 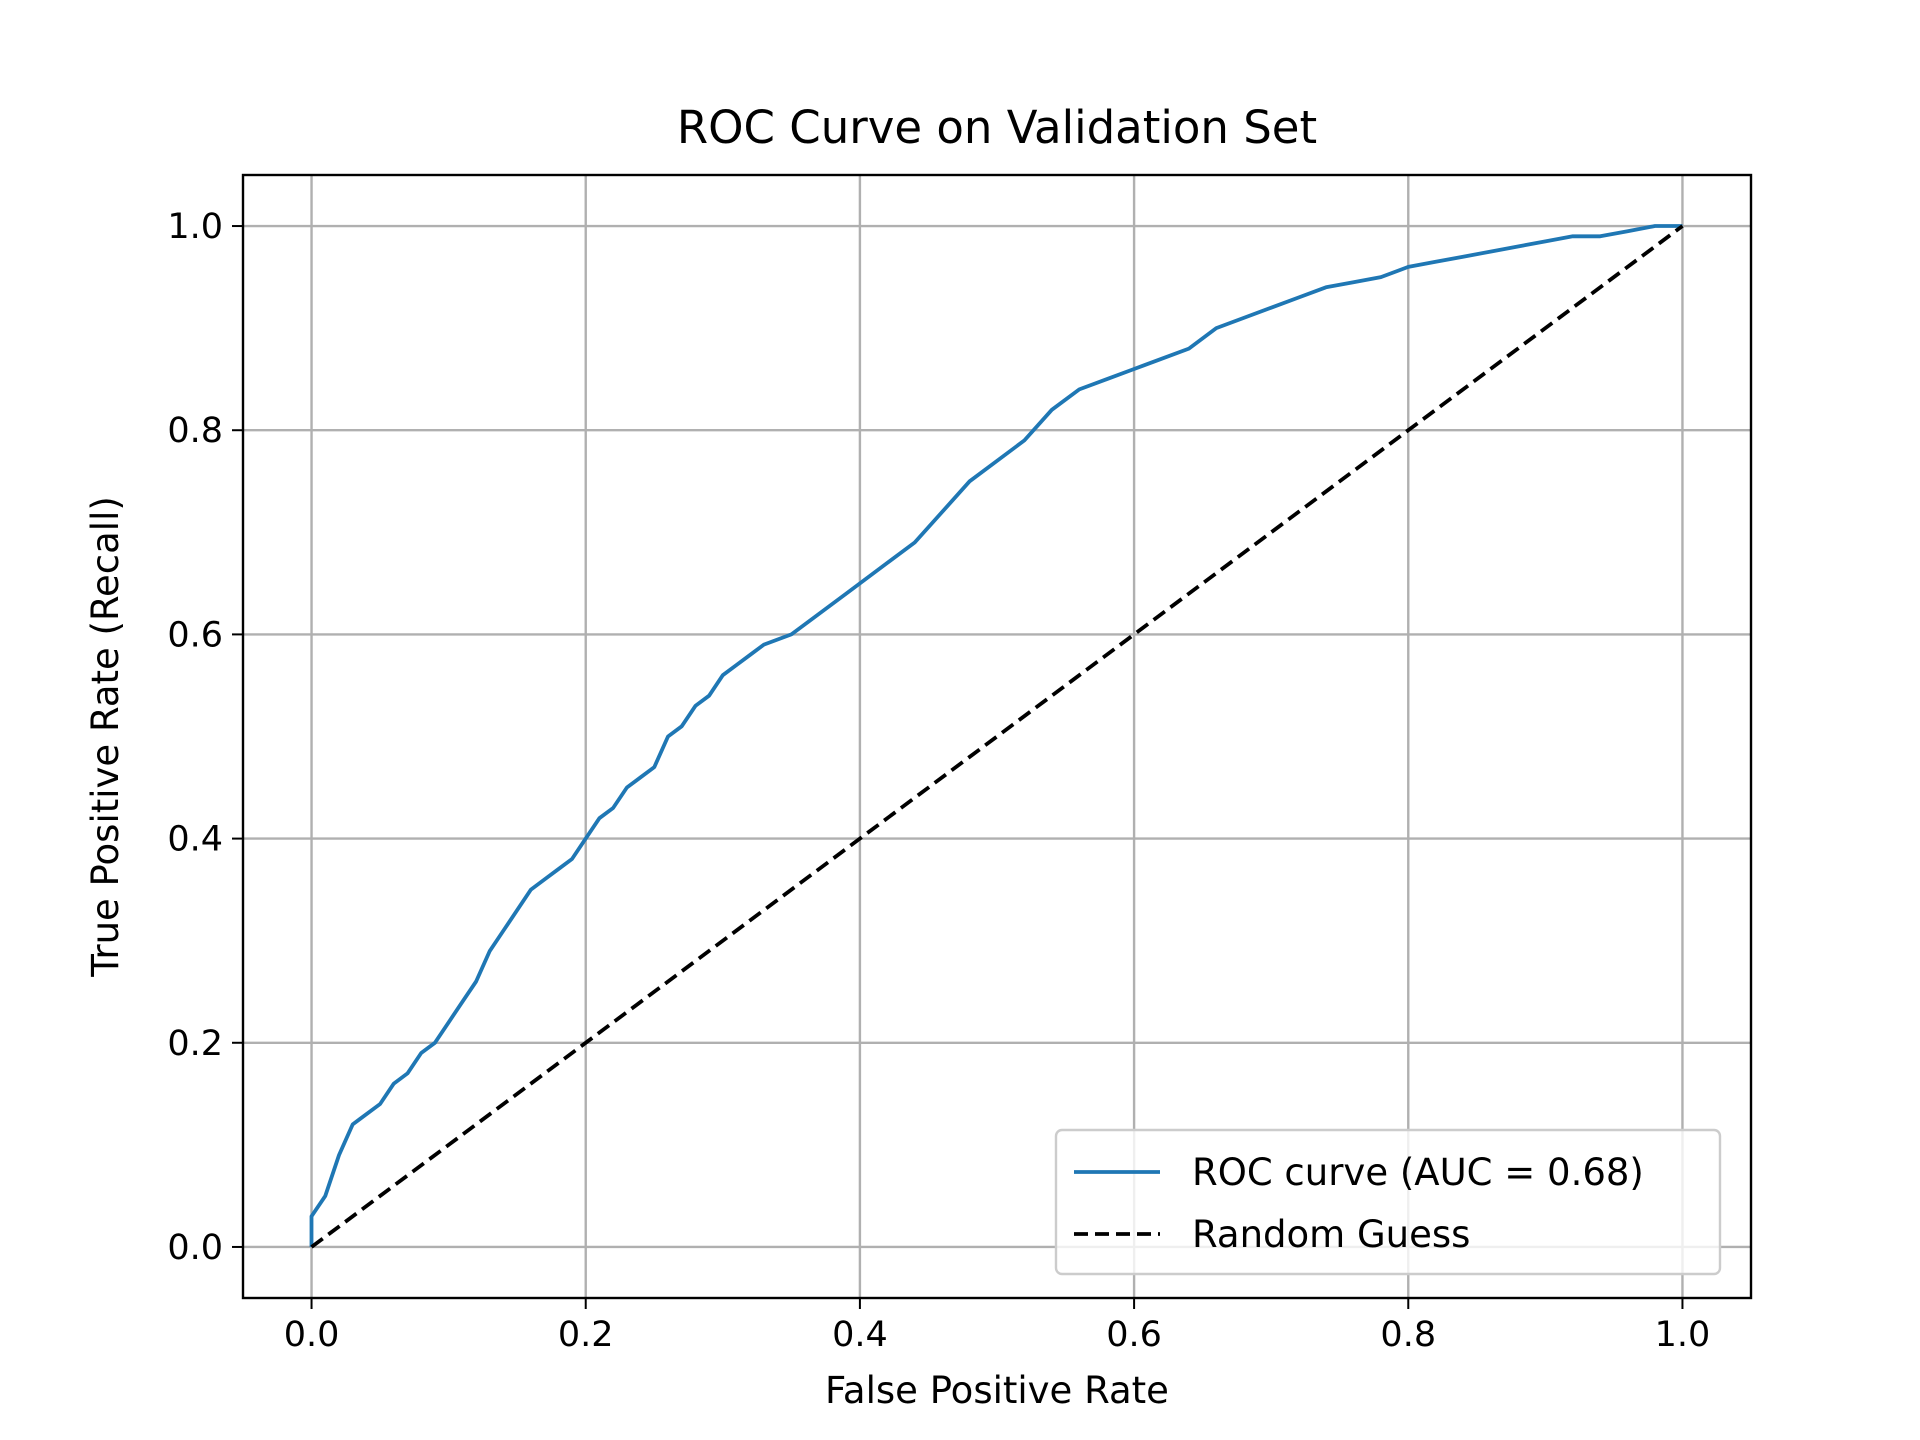 What do you see at coordinates (1418, 1172) in the screenshot?
I see `legend-label-roc: ROC curve (AUC = 0.68)` at bounding box center [1418, 1172].